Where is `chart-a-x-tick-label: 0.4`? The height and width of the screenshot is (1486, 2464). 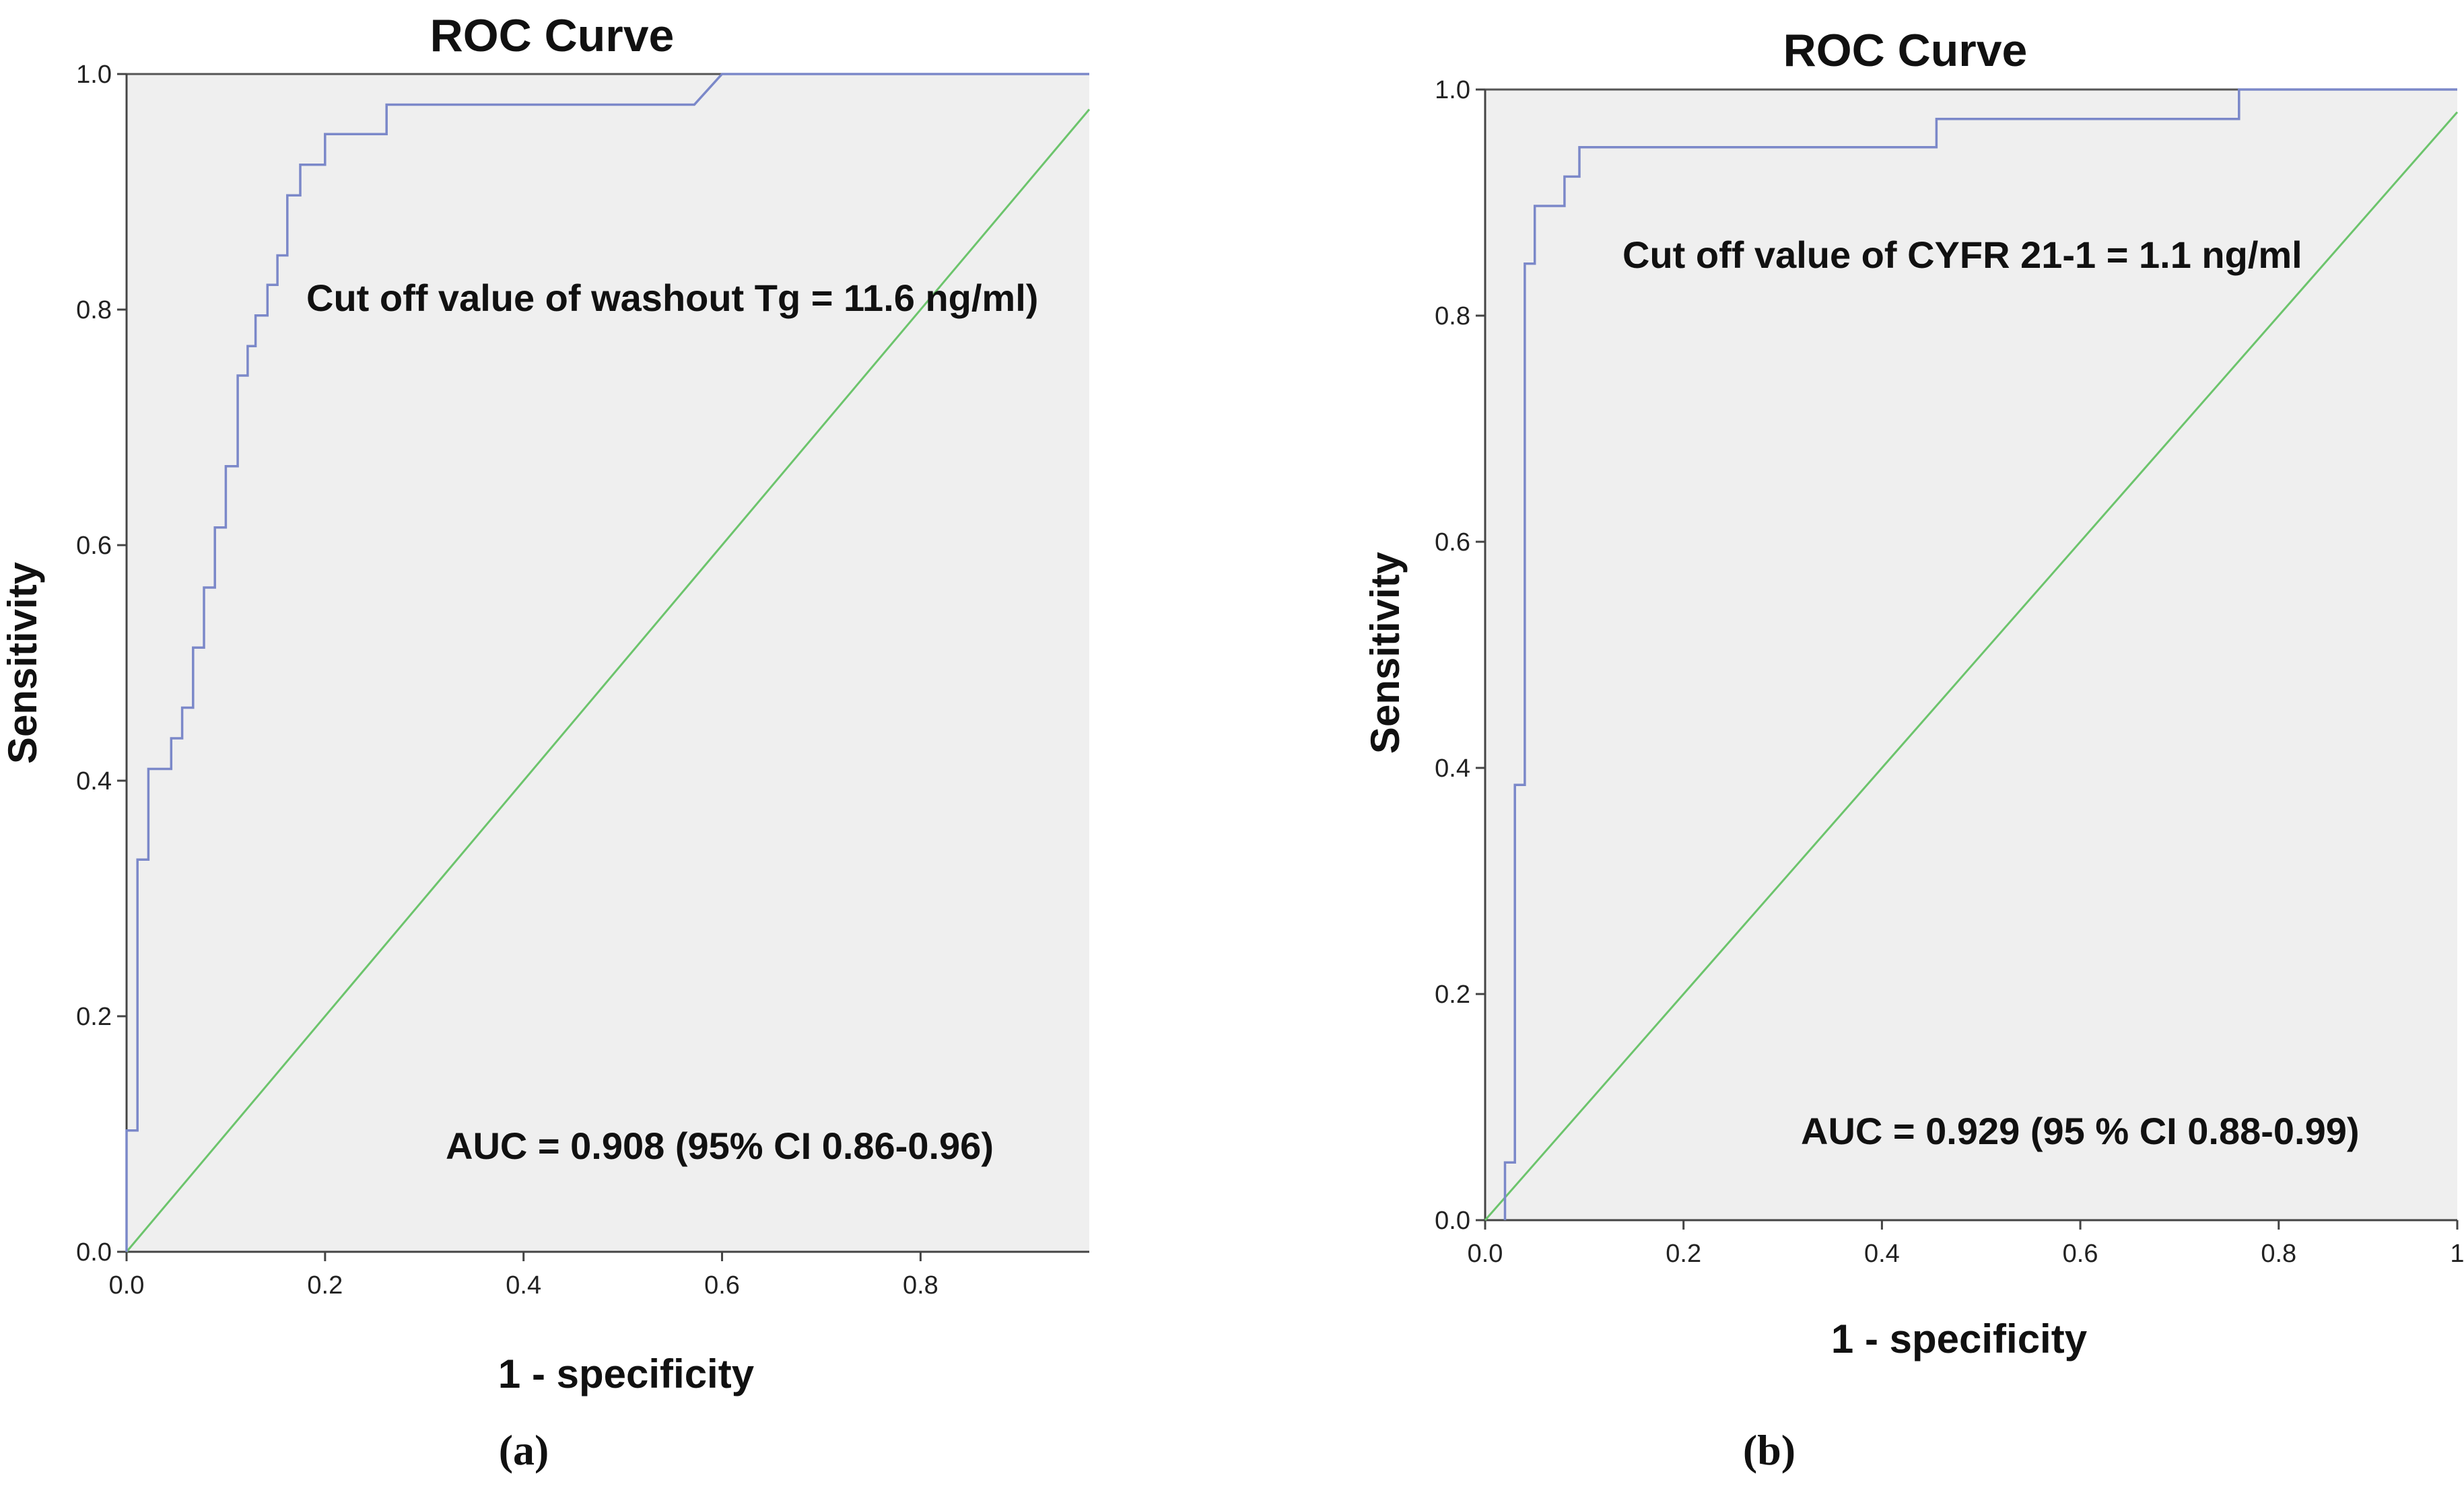 chart-a-x-tick-label: 0.4 is located at coordinates (524, 1286).